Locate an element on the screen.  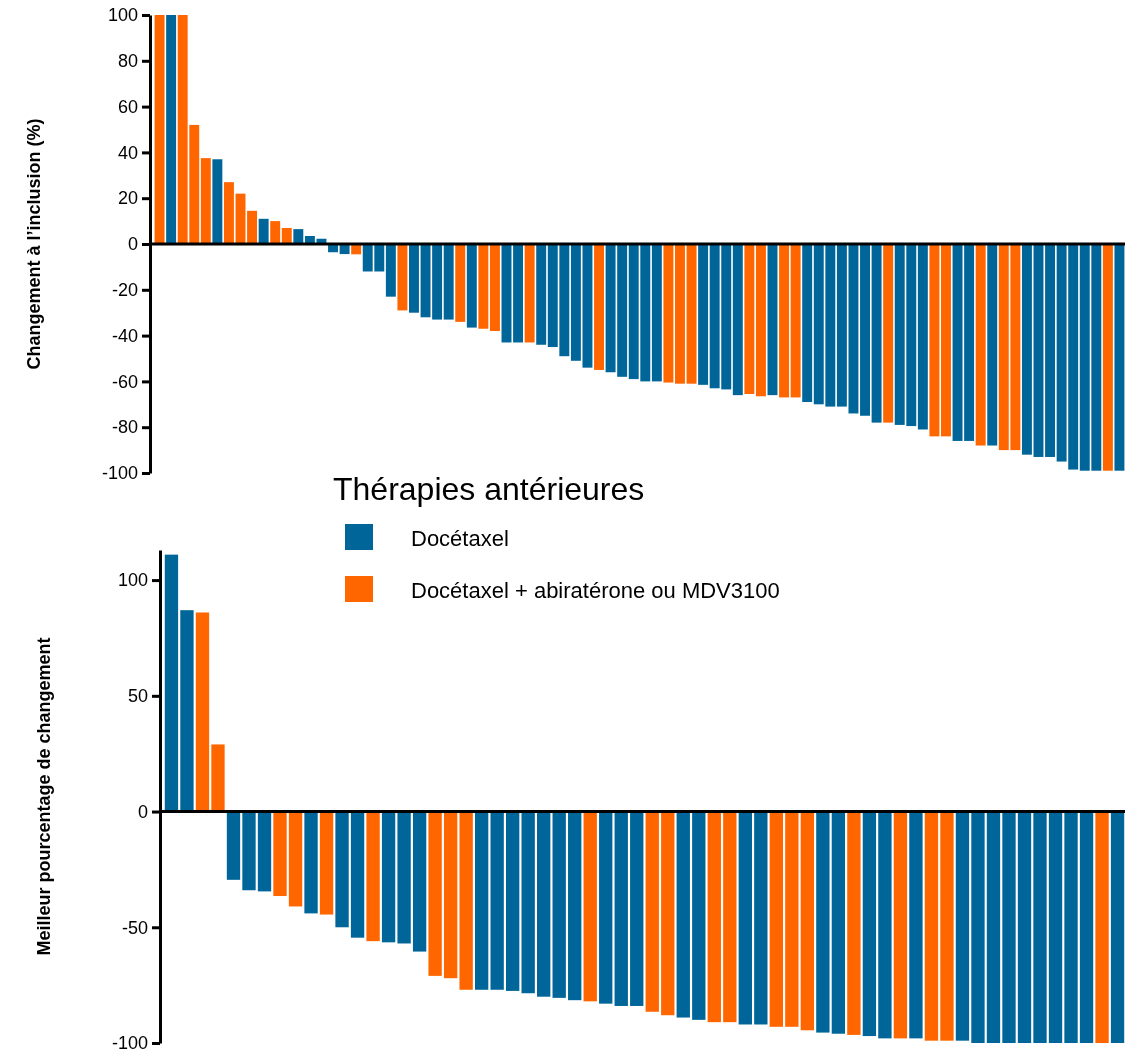
y-tick-label: -100 is located at coordinates (129, 1043).